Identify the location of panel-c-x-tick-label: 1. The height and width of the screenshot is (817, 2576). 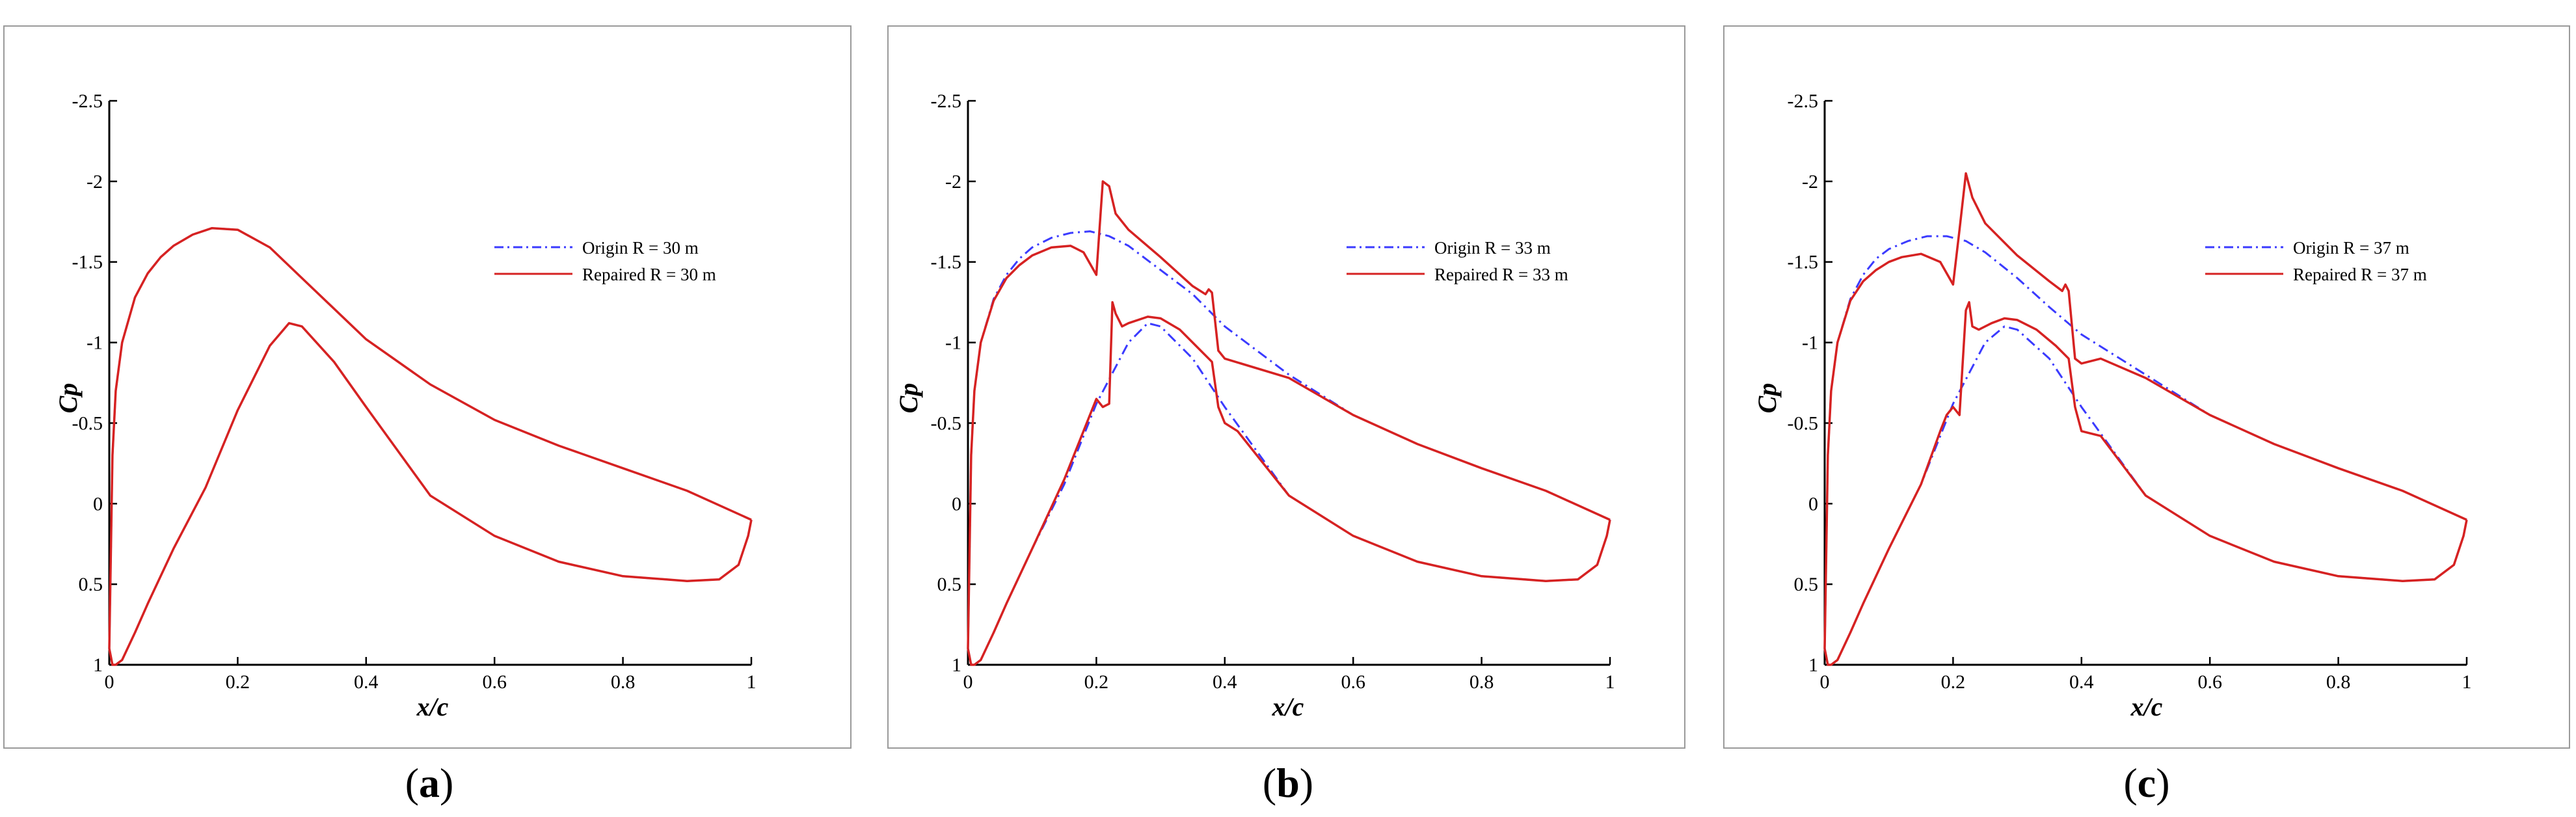
(2467, 682).